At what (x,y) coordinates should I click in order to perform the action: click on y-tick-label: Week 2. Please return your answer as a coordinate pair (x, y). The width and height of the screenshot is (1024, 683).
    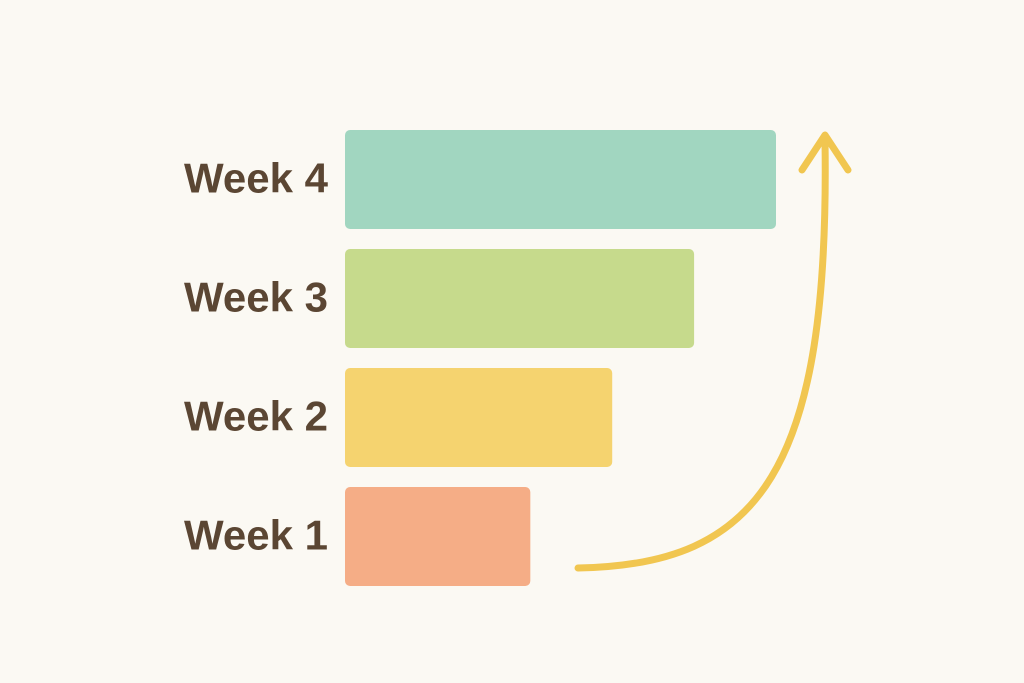
    Looking at the image, I should click on (256, 416).